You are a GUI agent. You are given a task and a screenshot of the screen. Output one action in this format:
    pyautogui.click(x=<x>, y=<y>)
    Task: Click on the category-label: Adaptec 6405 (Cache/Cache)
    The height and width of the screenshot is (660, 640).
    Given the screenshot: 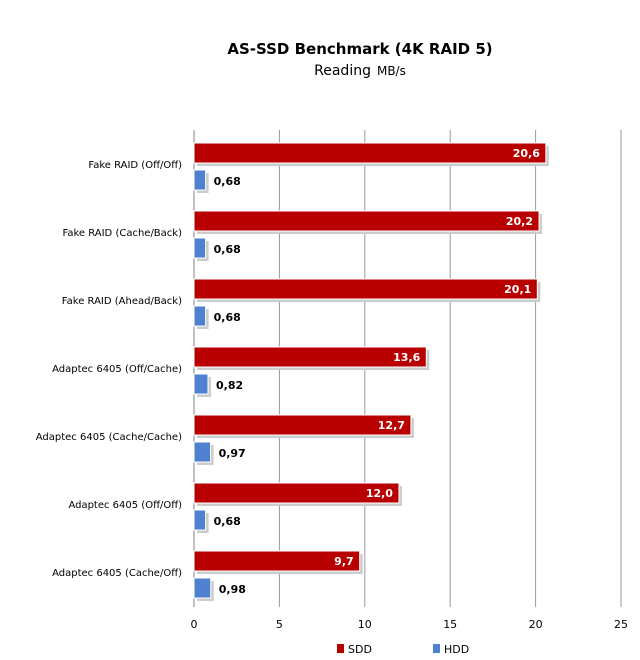 What is the action you would take?
    pyautogui.click(x=109, y=437)
    